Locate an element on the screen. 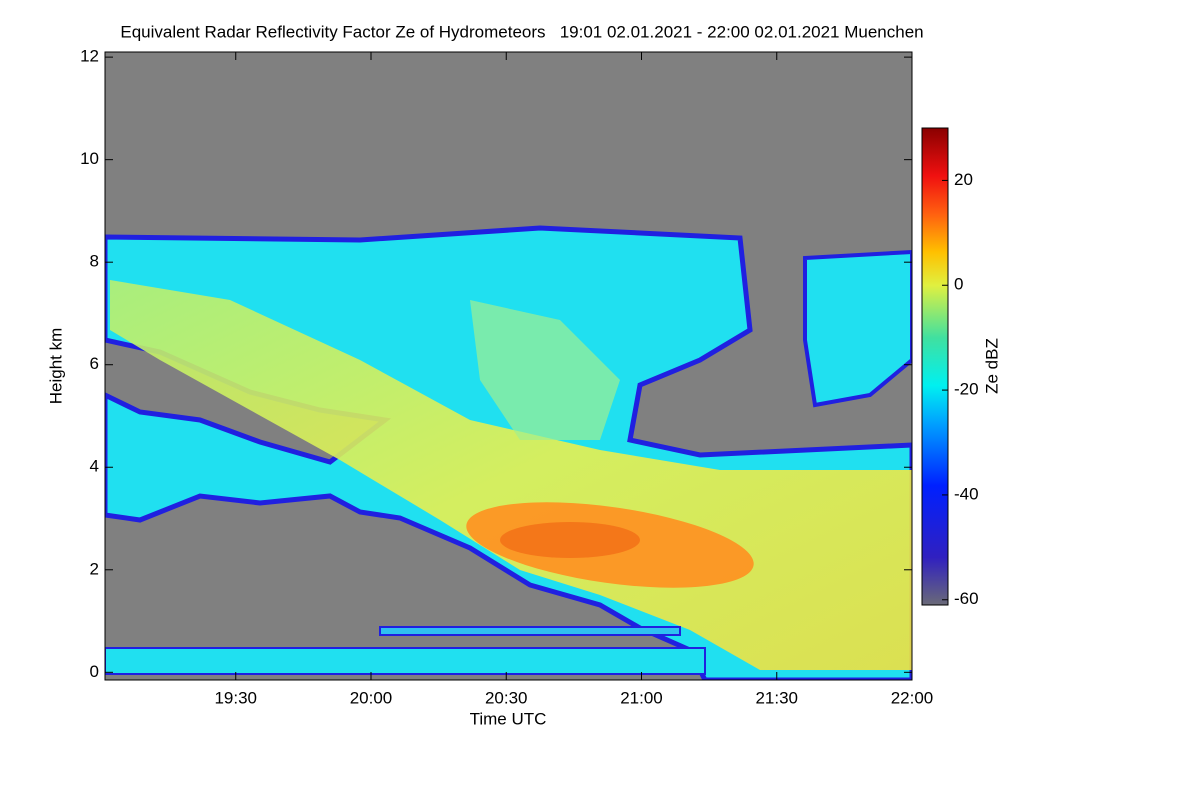 Image resolution: width=1200 pixels, height=800 pixels. x-tick-label: 21:00 is located at coordinates (641, 697).